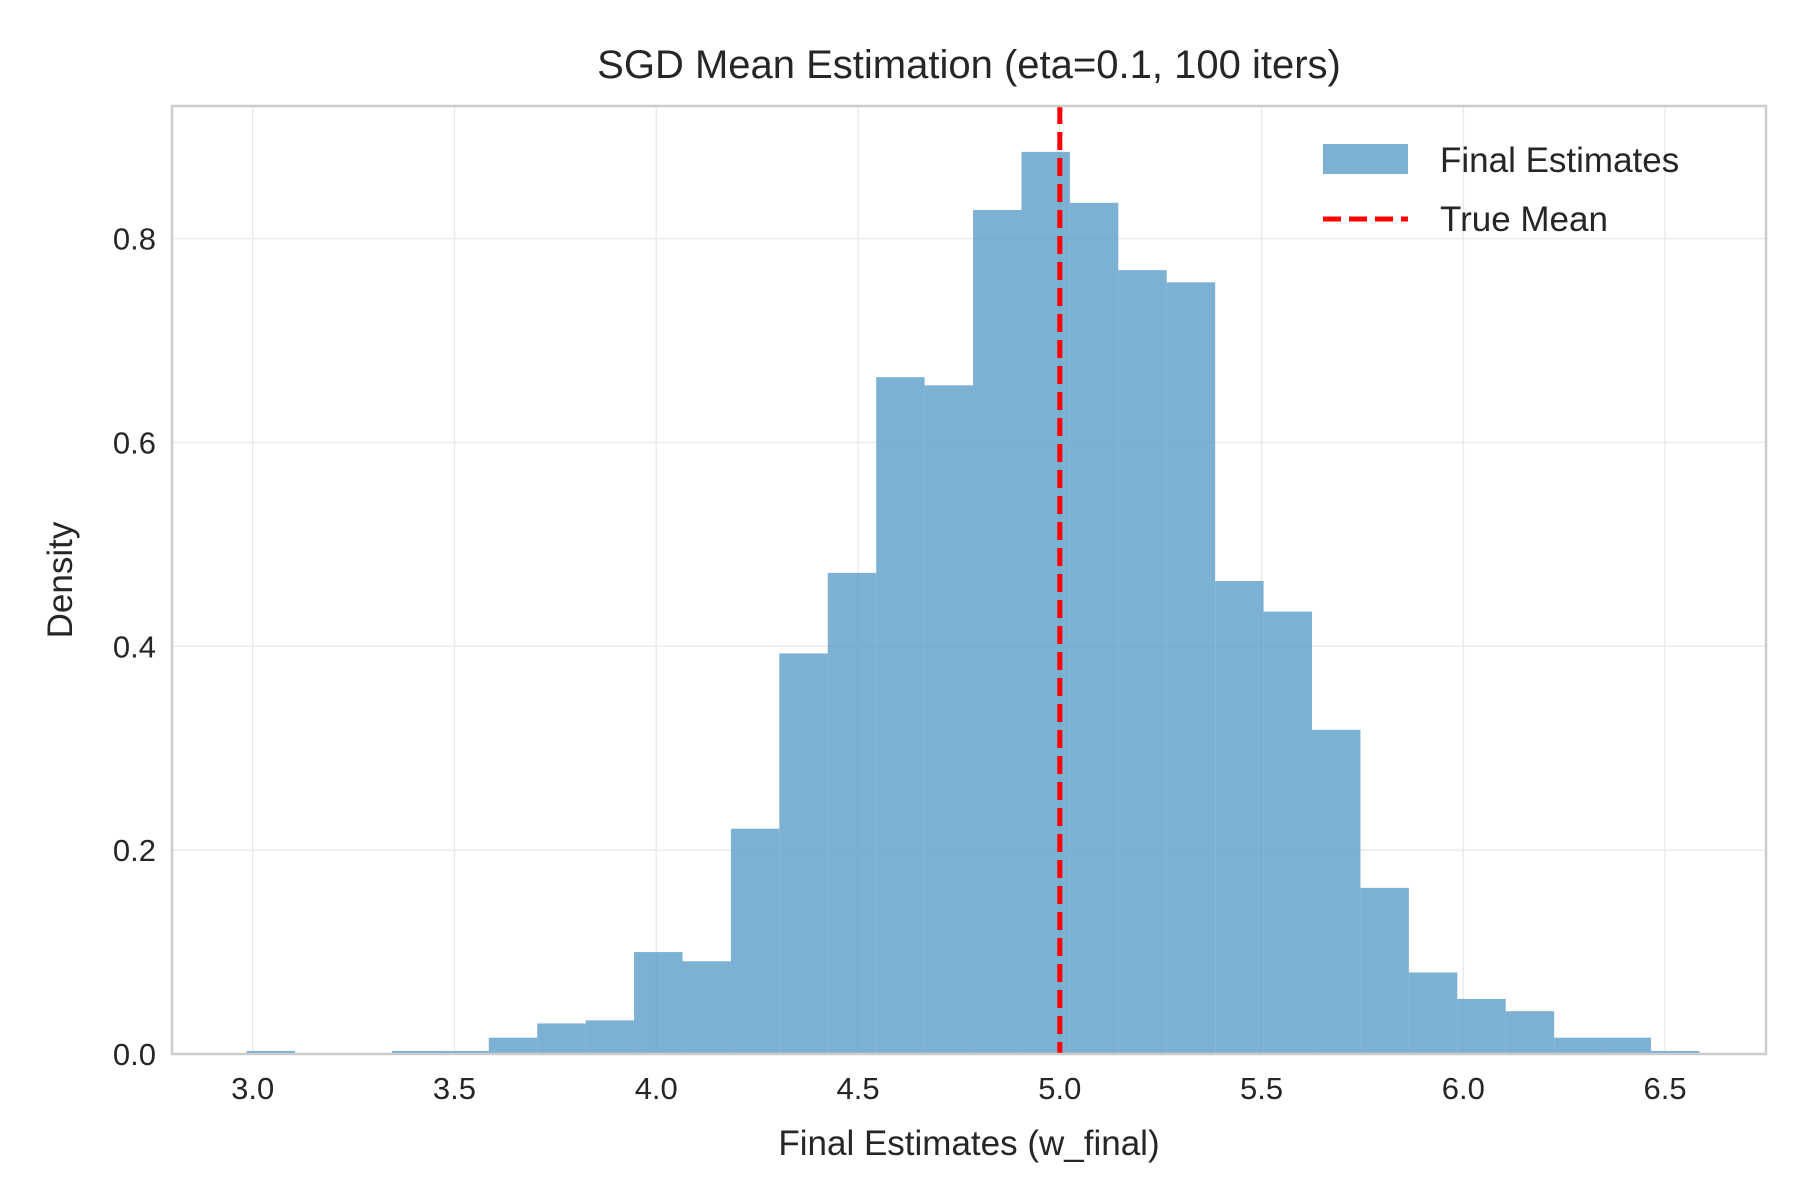  What do you see at coordinates (134, 850) in the screenshot?
I see `y-tick-label: 0.2` at bounding box center [134, 850].